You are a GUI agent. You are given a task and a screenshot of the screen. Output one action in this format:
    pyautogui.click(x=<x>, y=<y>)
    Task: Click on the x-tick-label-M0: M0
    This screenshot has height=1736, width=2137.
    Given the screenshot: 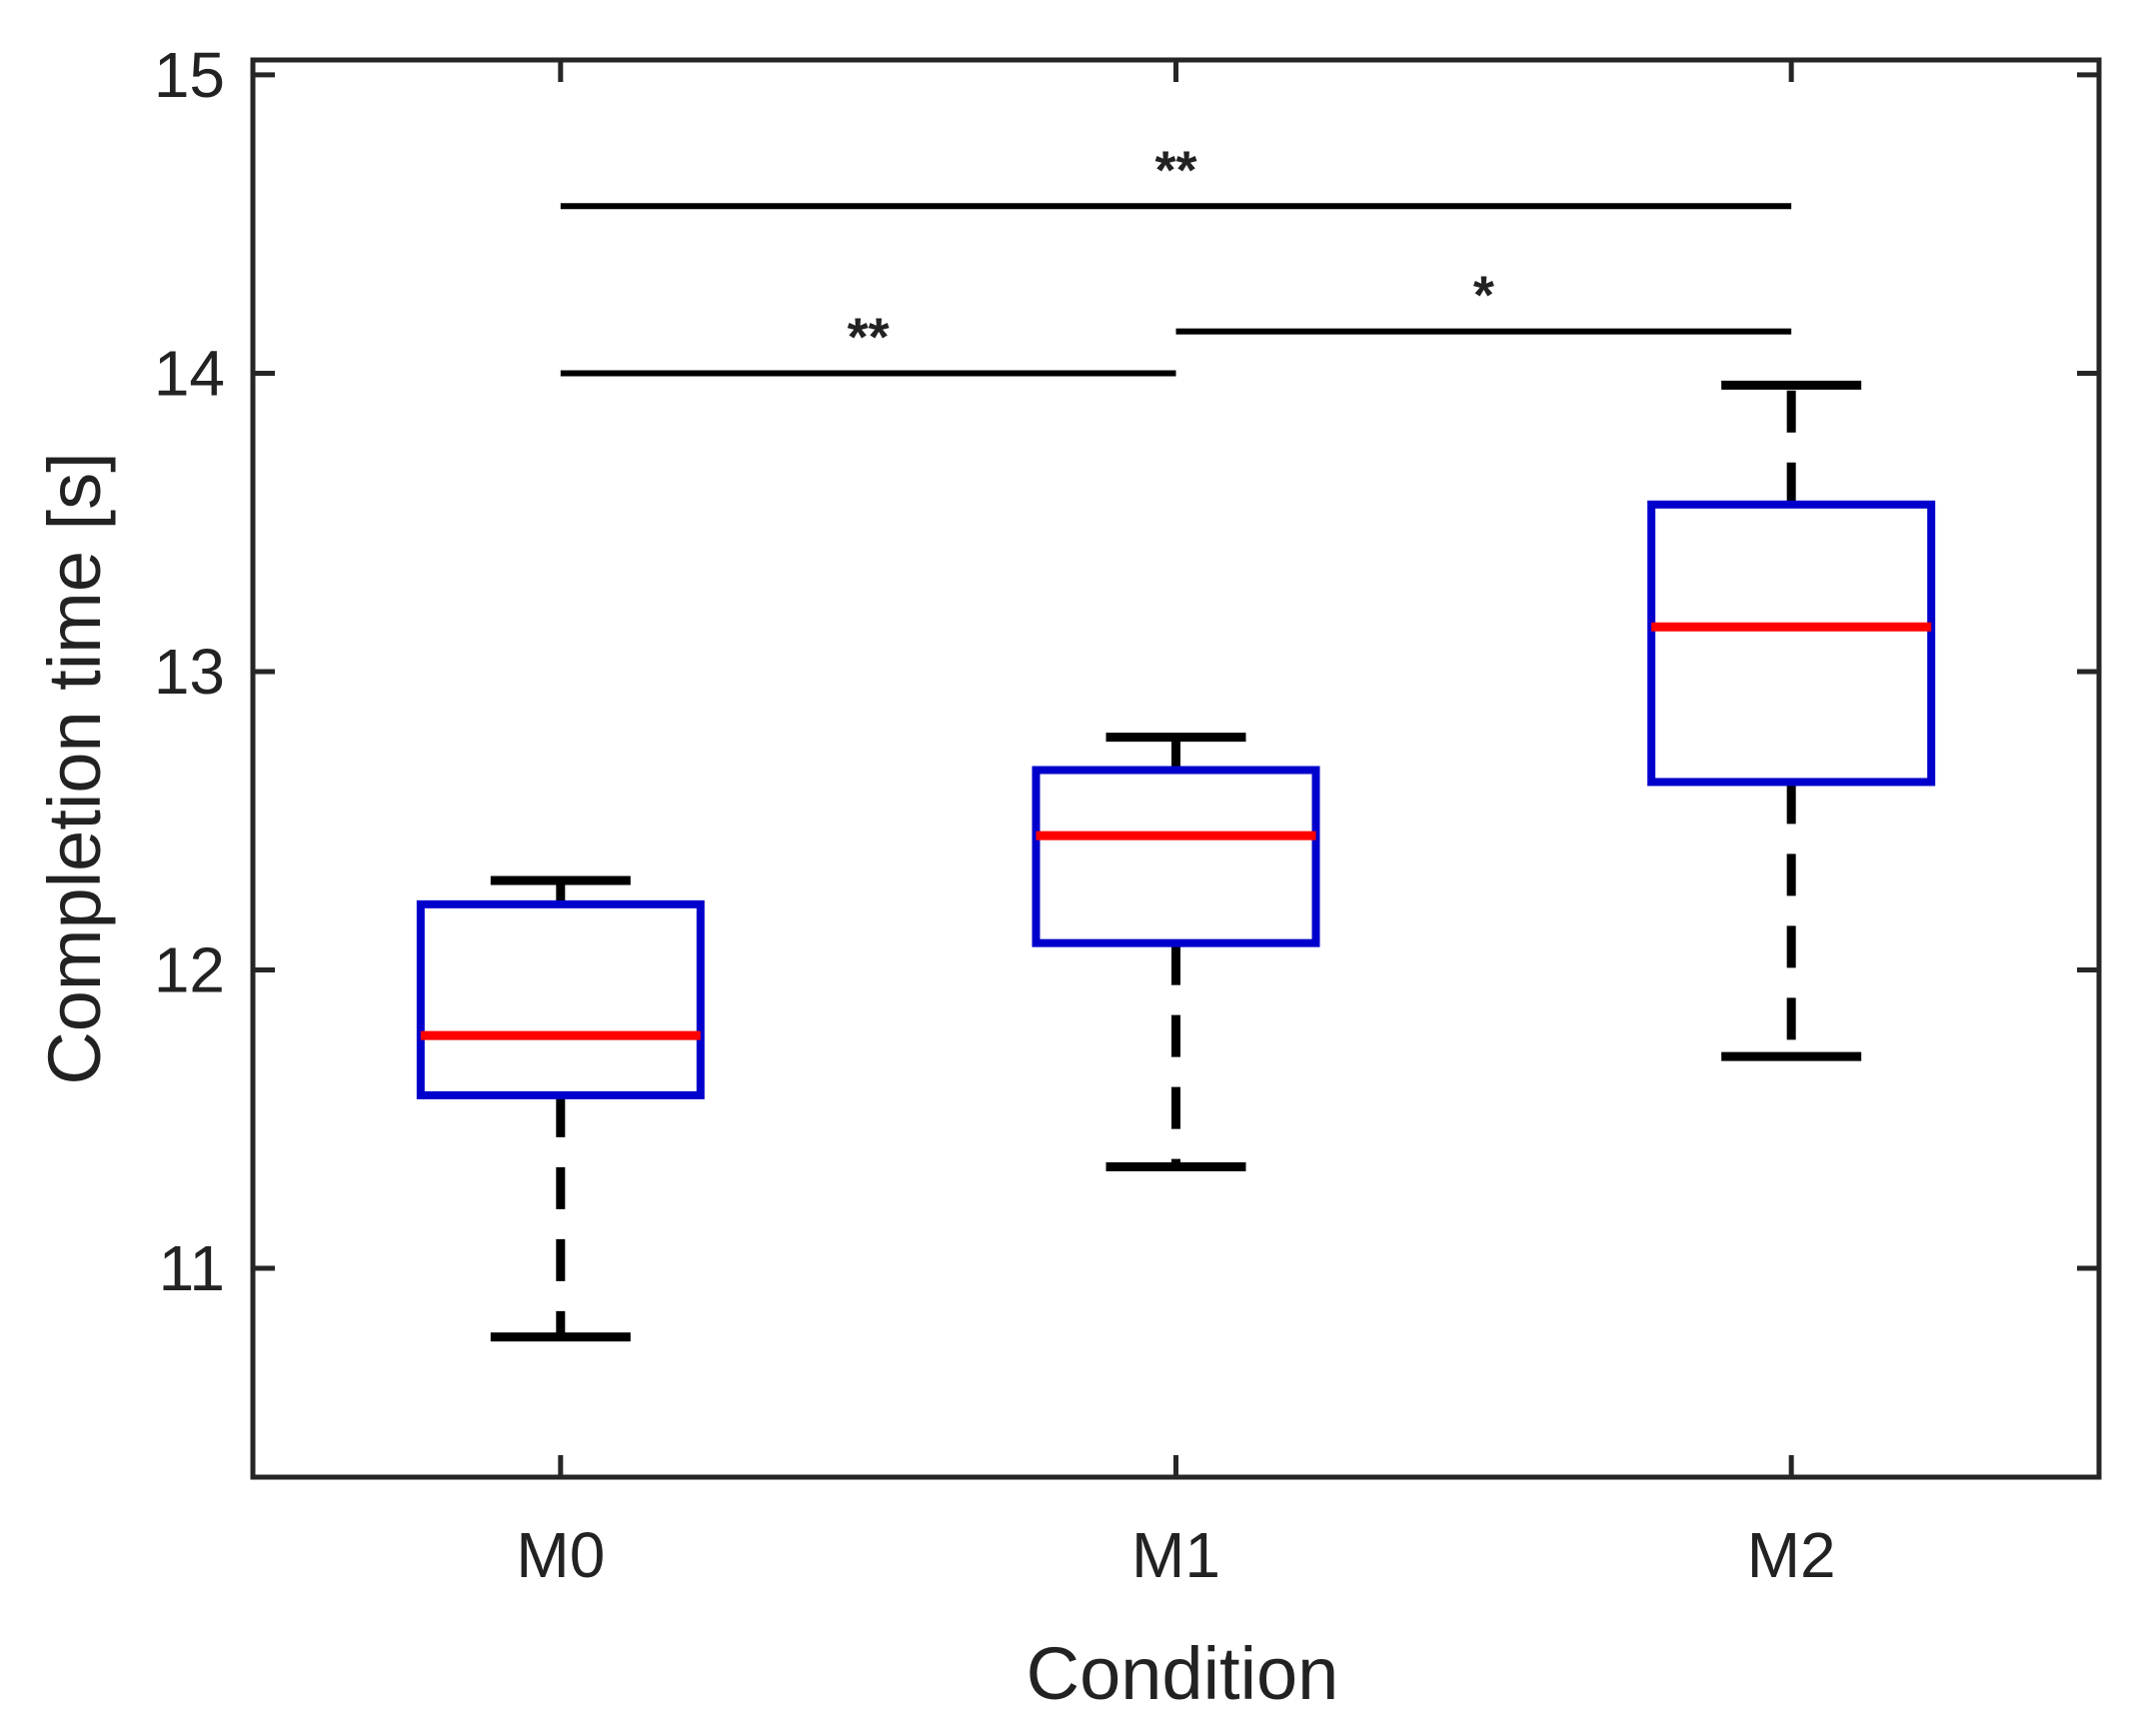 What is the action you would take?
    pyautogui.click(x=561, y=1555)
    